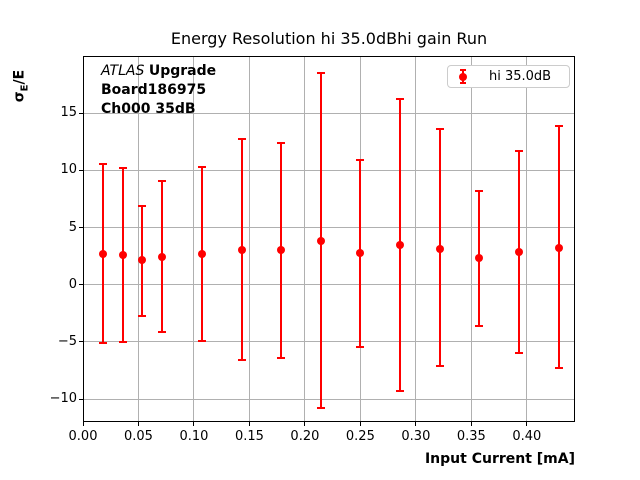 The width and height of the screenshot is (640, 480). I want to click on annotation-experiment: ATLAS, so click(123, 71).